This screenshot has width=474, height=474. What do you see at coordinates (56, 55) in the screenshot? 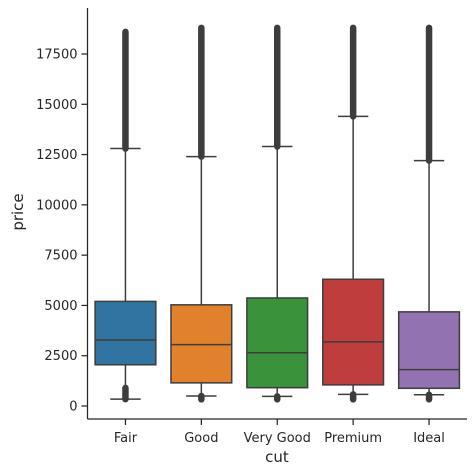
I see `y-tick-label: 17500` at bounding box center [56, 55].